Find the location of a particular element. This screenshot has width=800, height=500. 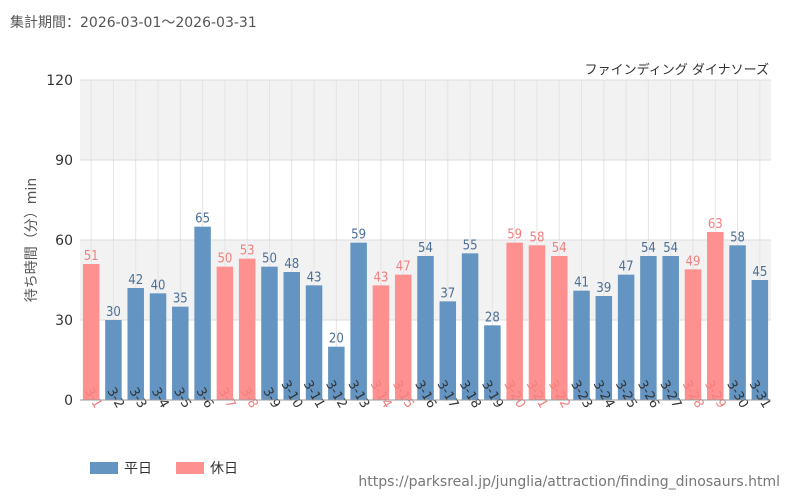

y-tick-label: 30 is located at coordinates (64, 321).